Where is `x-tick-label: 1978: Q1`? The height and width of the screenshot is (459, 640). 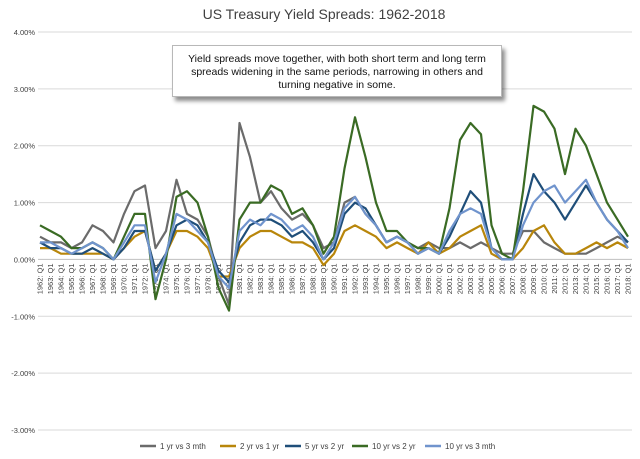
x-tick-label: 1978: Q1 is located at coordinates (208, 278).